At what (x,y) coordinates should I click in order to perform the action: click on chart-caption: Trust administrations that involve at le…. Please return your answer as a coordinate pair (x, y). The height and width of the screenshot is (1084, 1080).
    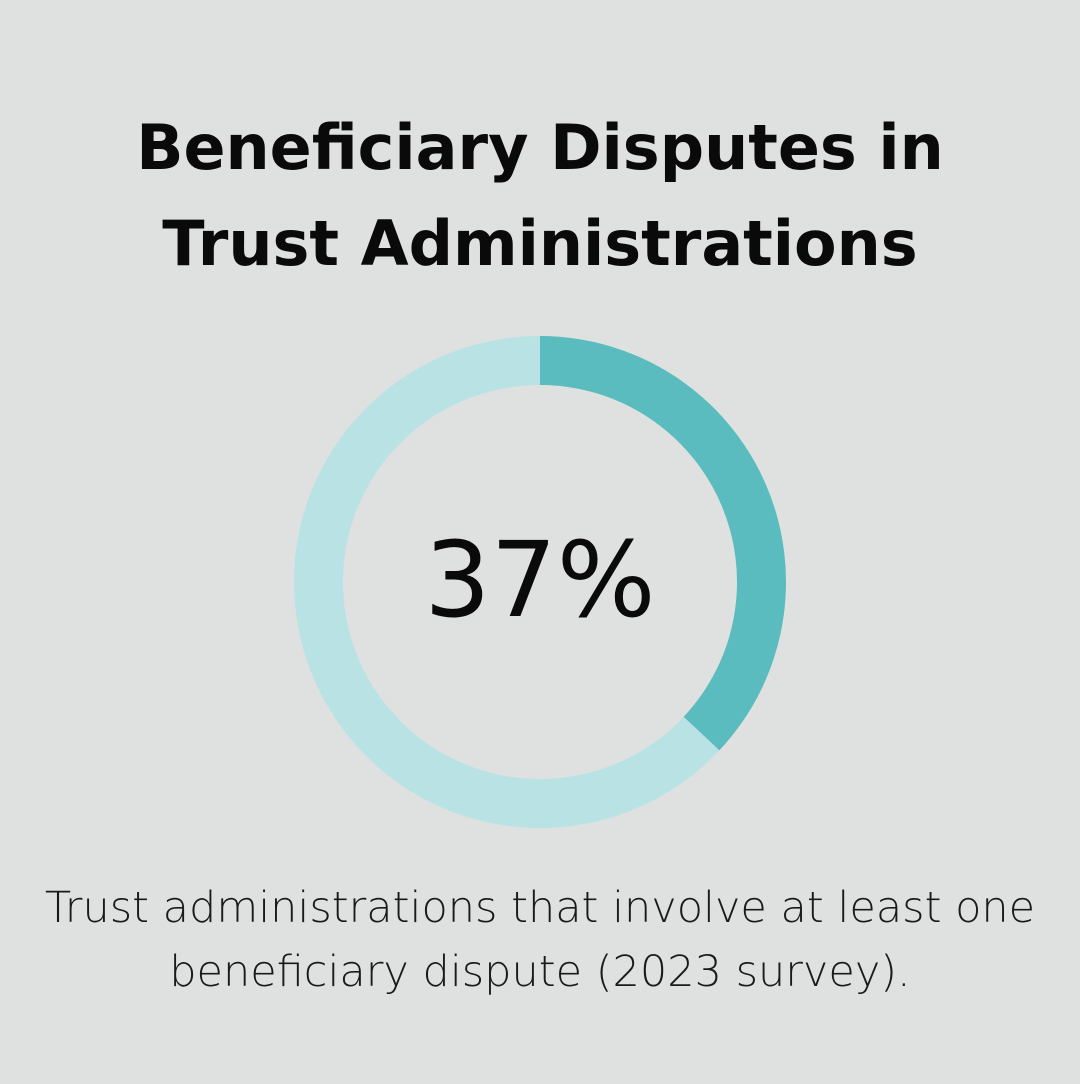
    Looking at the image, I should click on (540, 940).